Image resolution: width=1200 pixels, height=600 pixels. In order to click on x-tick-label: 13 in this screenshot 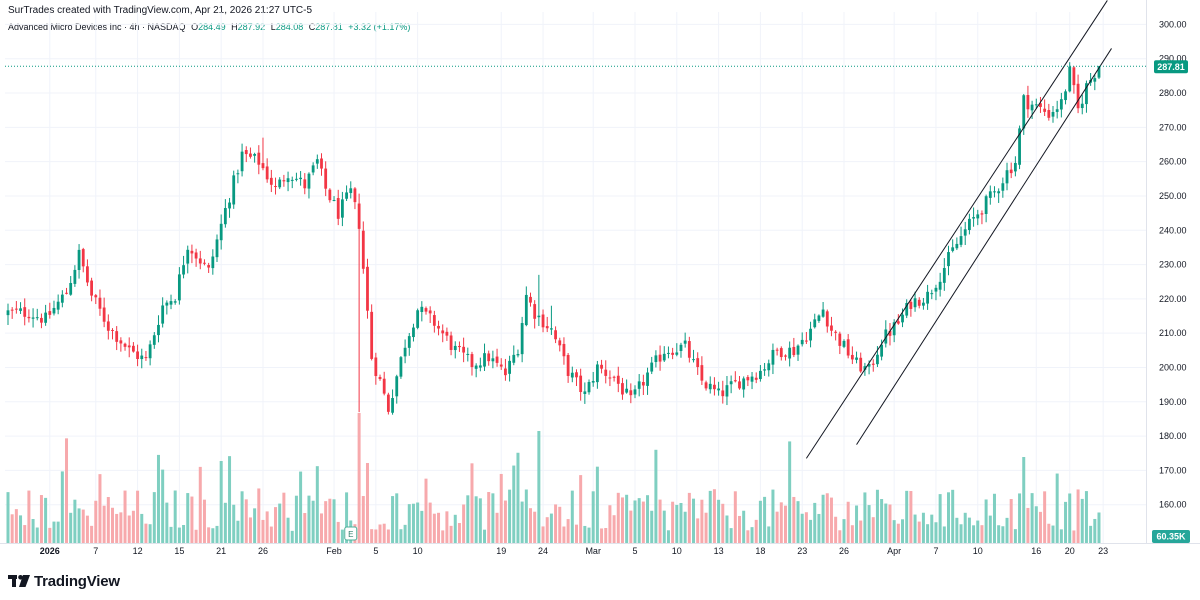, I will do `click(719, 551)`.